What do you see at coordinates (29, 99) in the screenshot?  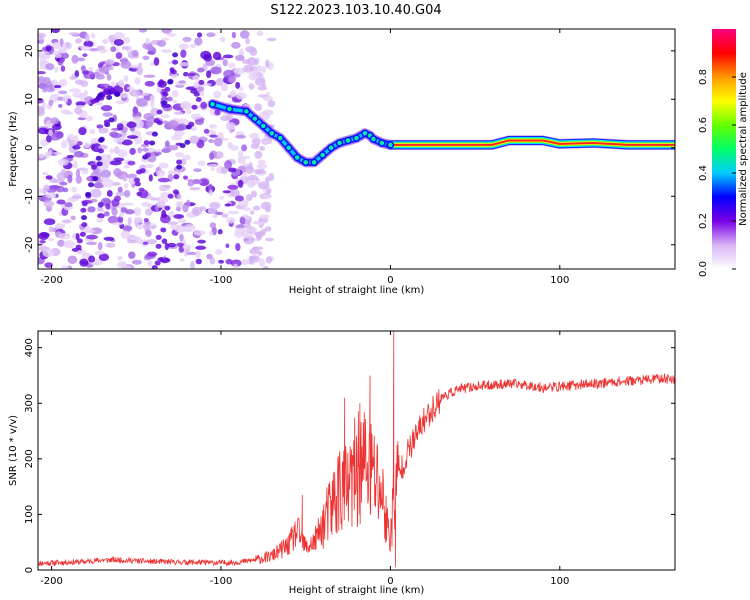 I see `spectrogram-y-tick-label: 10` at bounding box center [29, 99].